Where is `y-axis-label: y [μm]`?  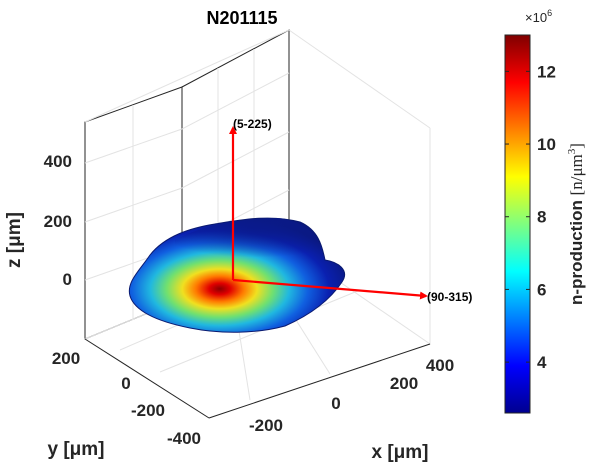 y-axis-label: y [μm] is located at coordinates (75, 449).